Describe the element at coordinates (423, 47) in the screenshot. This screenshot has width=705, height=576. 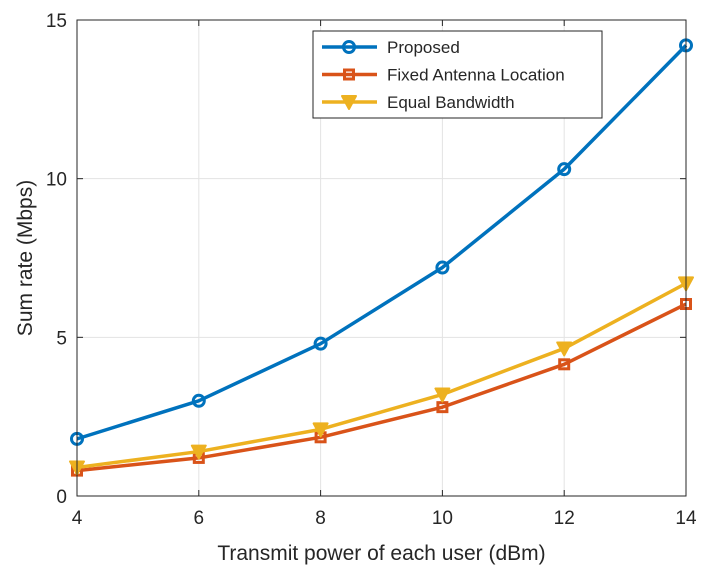
I see `legend-label: Proposed` at that location.